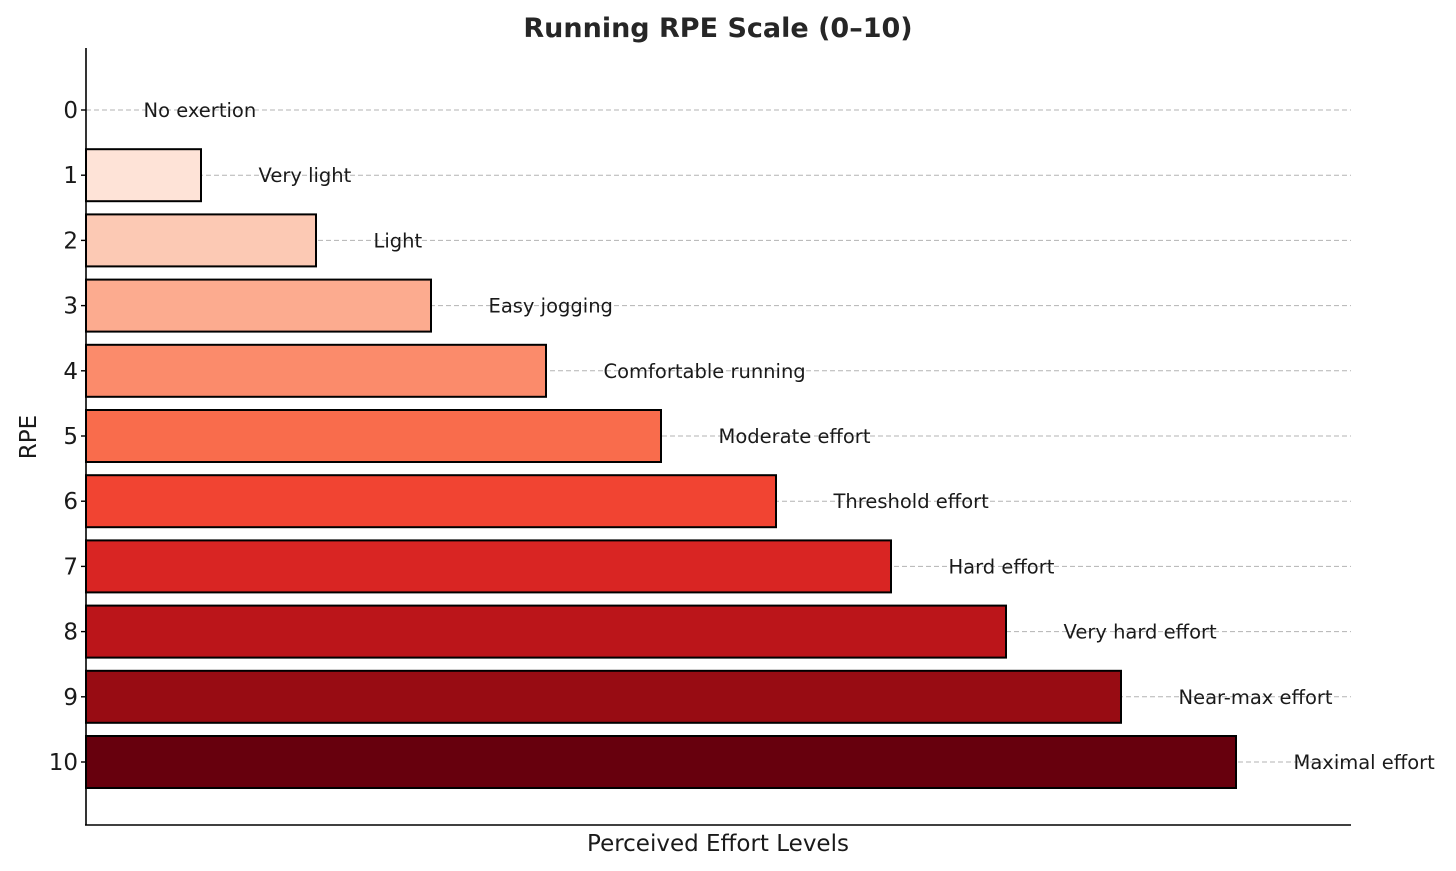 The height and width of the screenshot is (871, 1456). What do you see at coordinates (305, 175) in the screenshot?
I see `data-label: Very light` at bounding box center [305, 175].